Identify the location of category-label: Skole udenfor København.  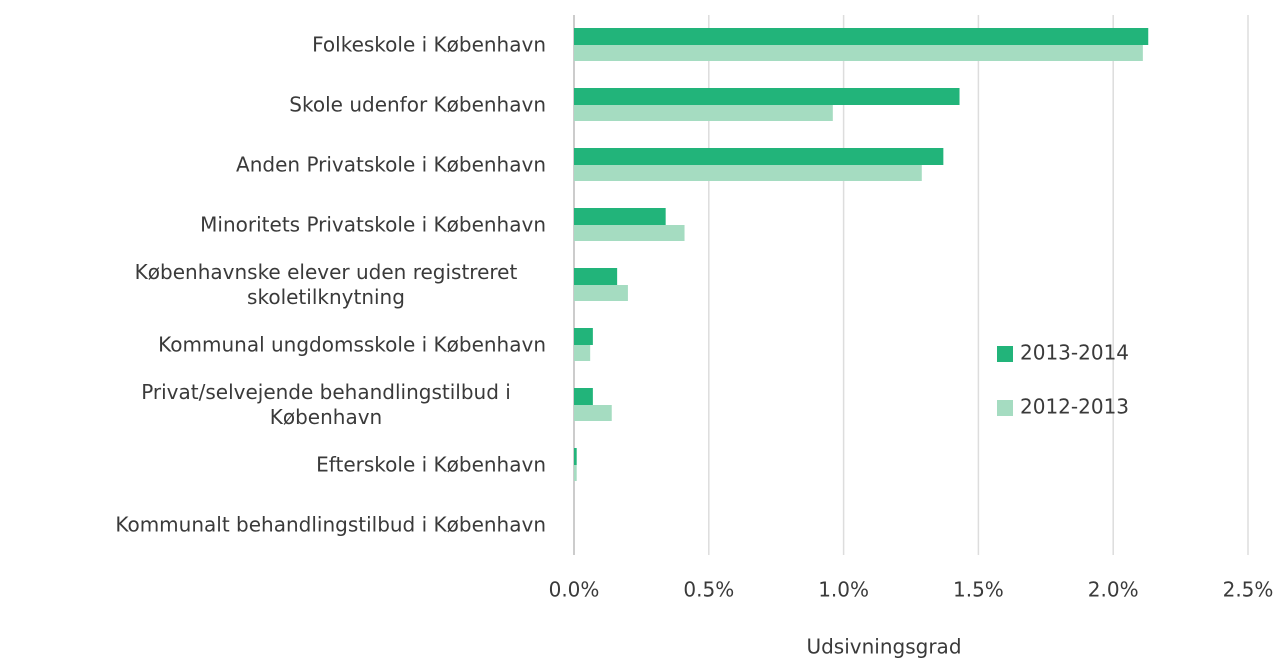
(417, 104).